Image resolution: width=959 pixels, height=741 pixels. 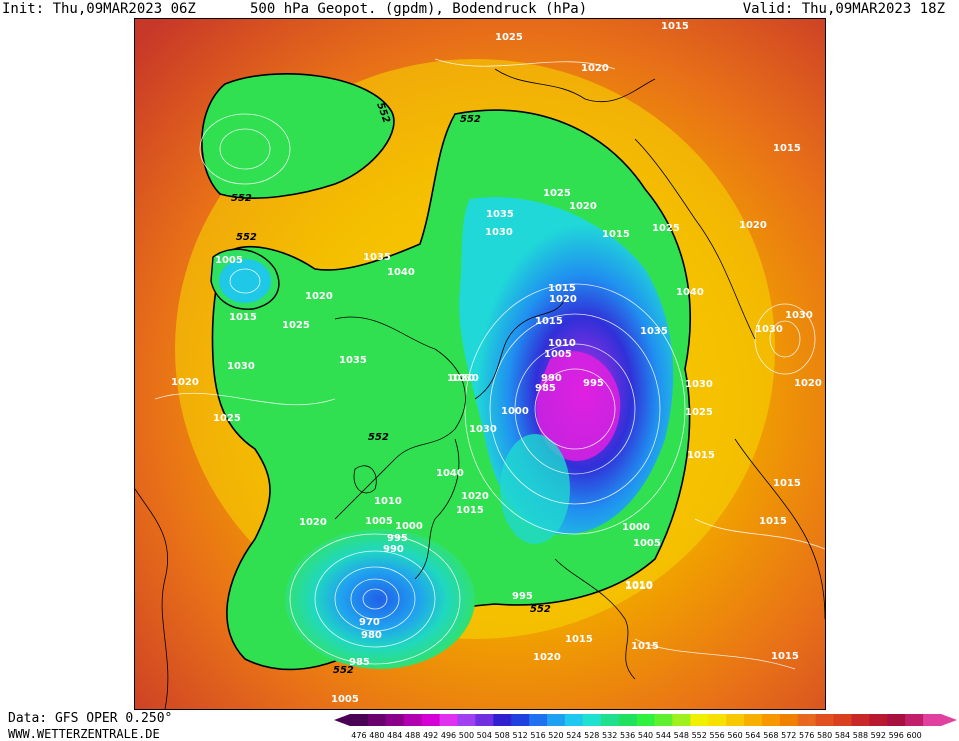 What do you see at coordinates (358, 735) in the screenshot?
I see `colorbar-tick-label: 476` at bounding box center [358, 735].